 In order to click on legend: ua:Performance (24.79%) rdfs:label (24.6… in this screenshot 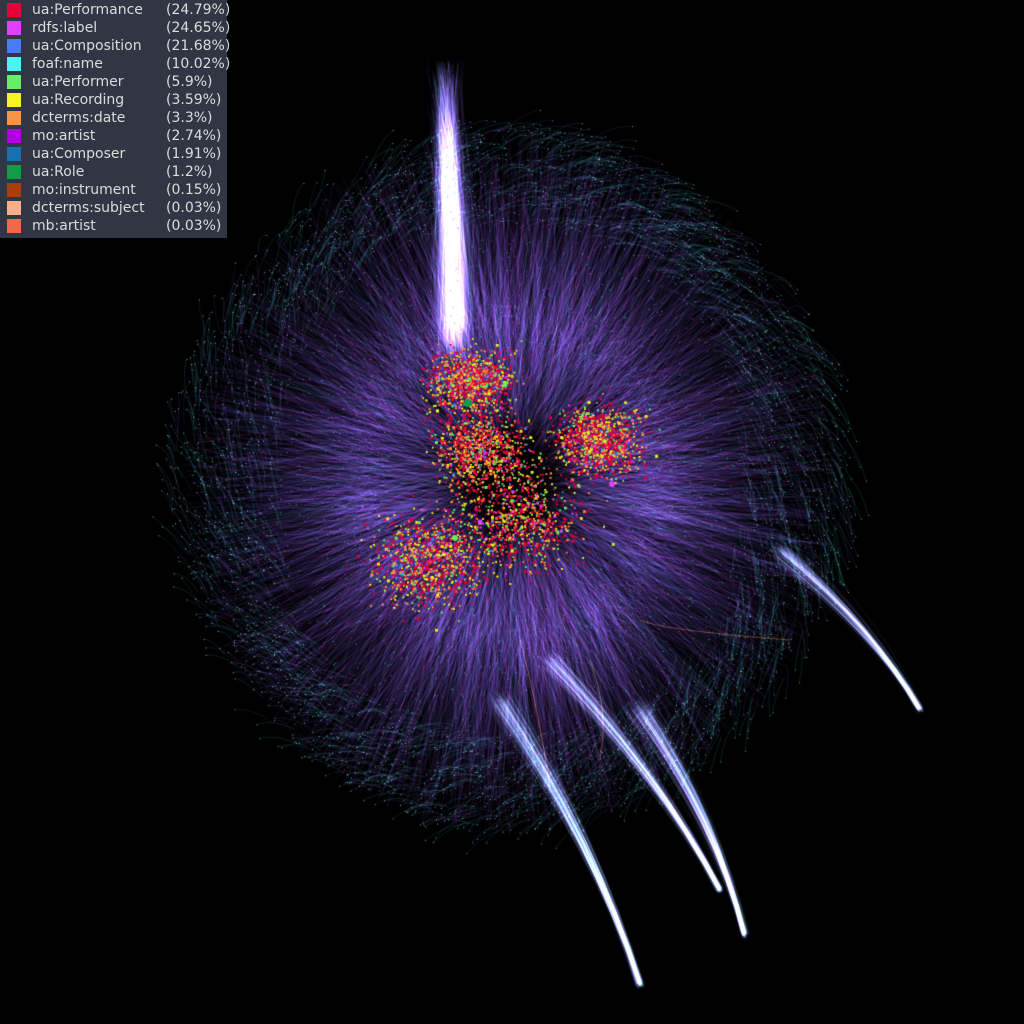, I will do `click(115, 119)`.